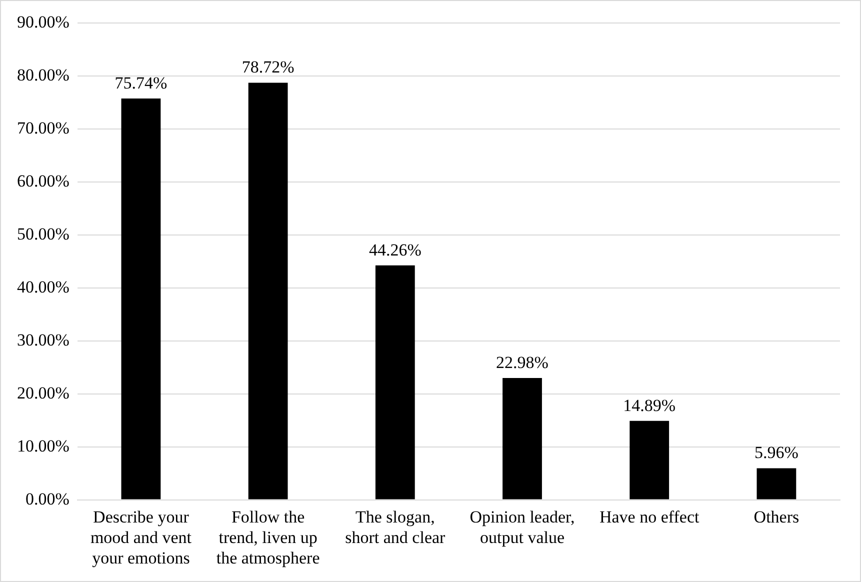  I want to click on y-tick-label: 60.00%, so click(43, 180).